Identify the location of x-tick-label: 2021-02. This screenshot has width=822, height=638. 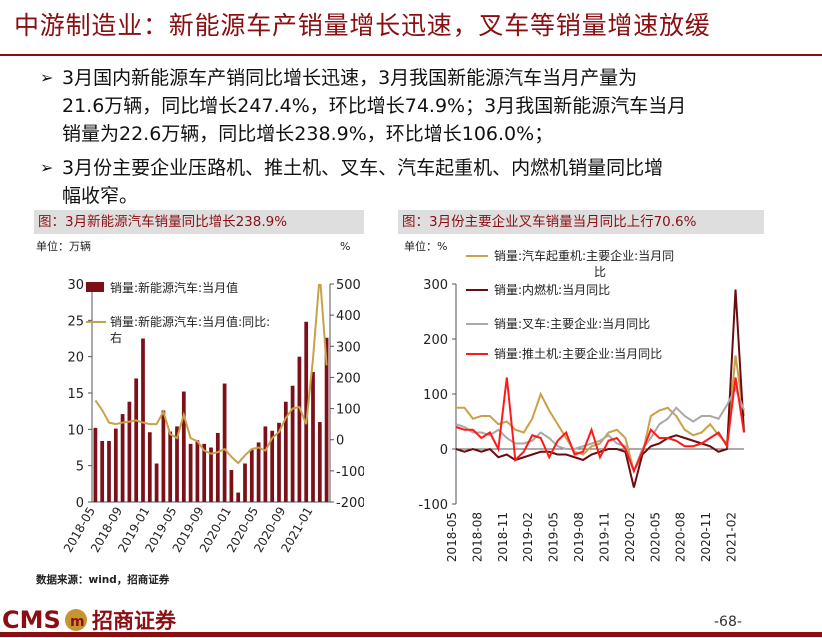
(732, 537).